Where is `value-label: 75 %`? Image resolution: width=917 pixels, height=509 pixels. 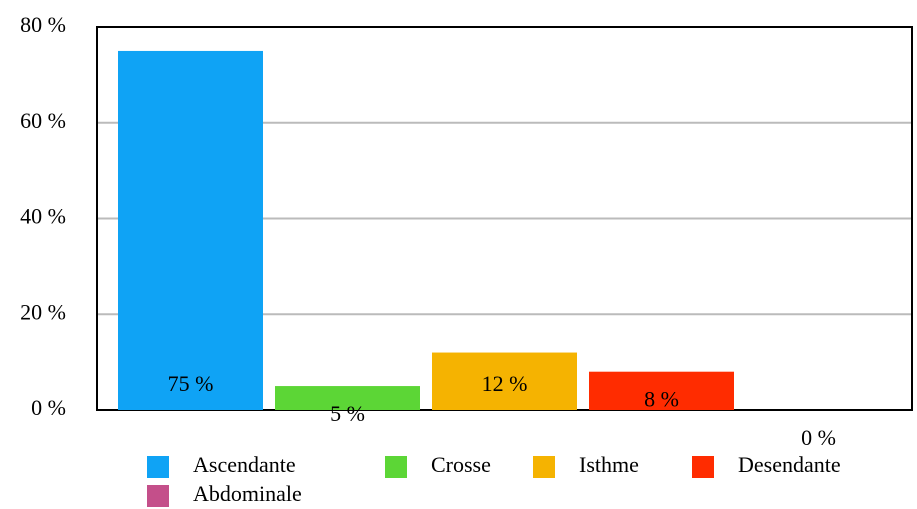 value-label: 75 % is located at coordinates (191, 383).